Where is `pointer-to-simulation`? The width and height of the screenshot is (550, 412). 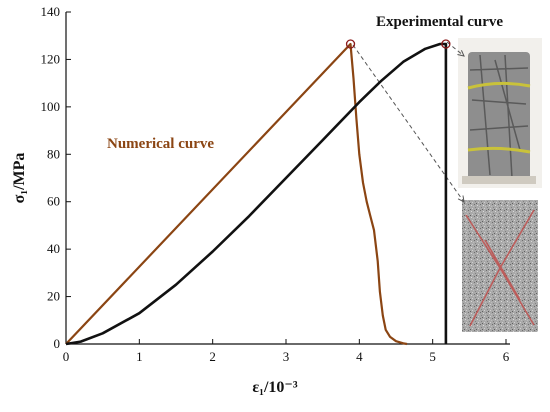
pointer-to-simulation is located at coordinates (408, 123).